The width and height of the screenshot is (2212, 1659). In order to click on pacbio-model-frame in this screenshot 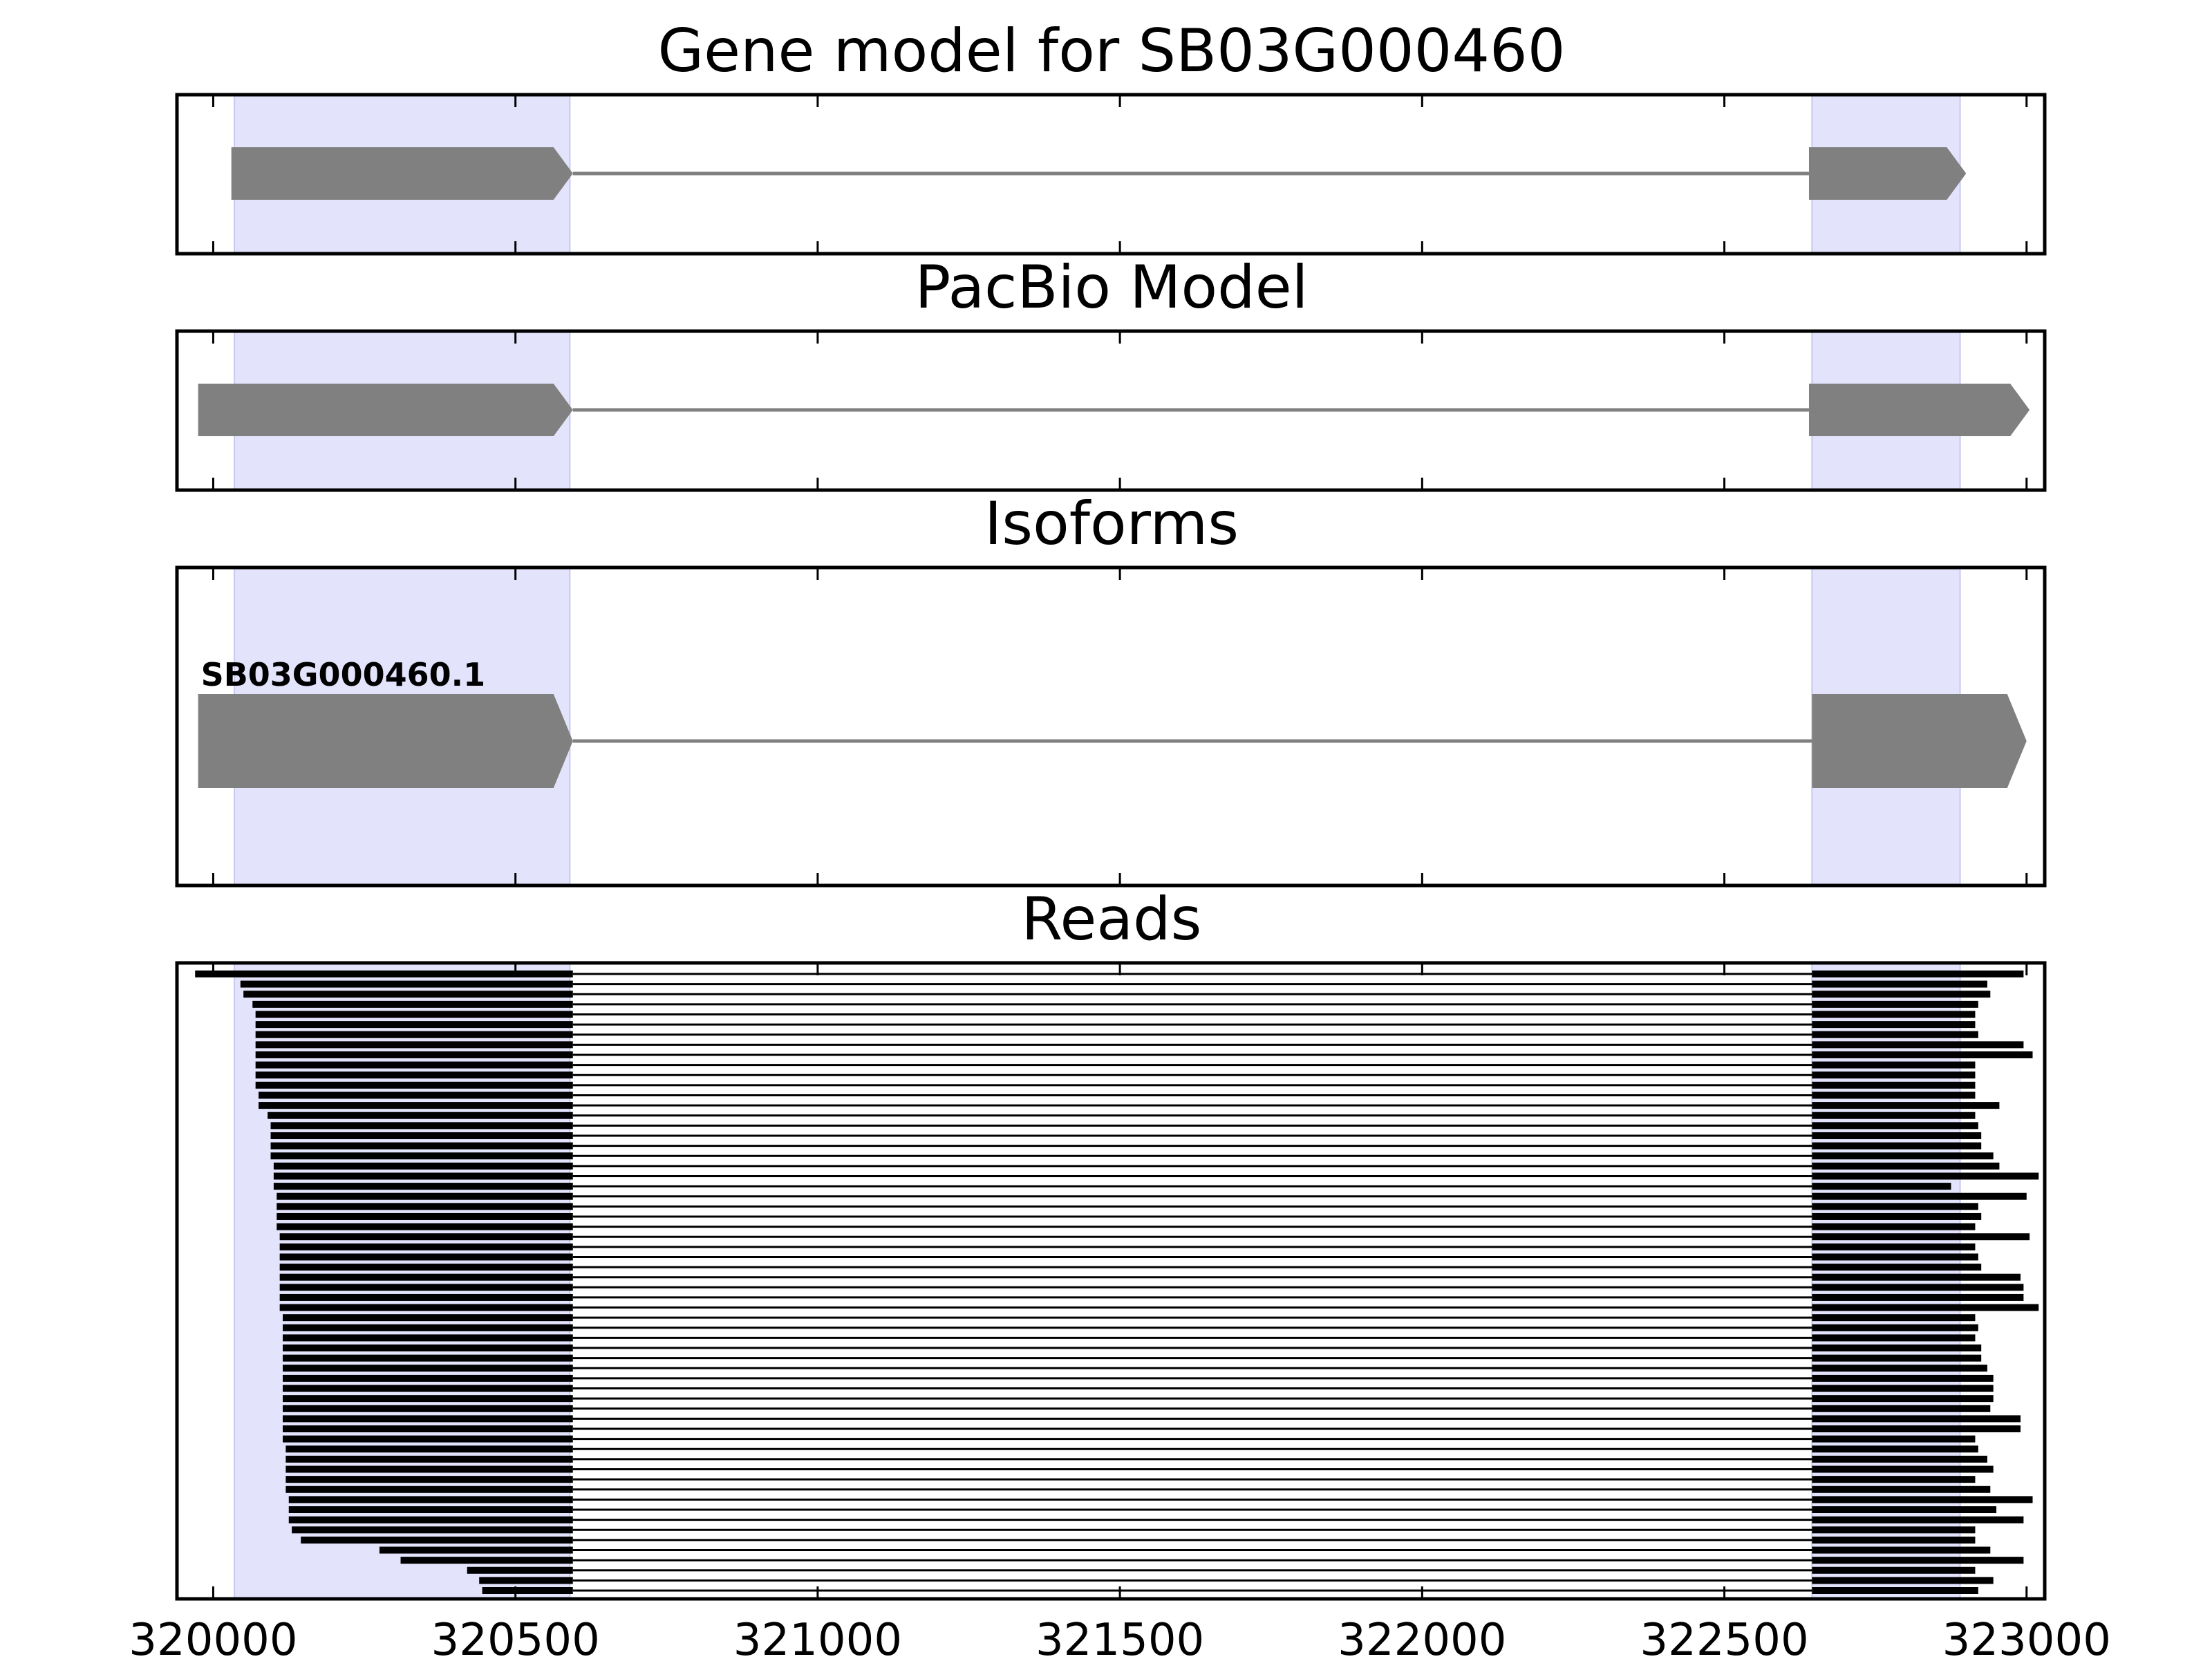, I will do `click(1111, 411)`.